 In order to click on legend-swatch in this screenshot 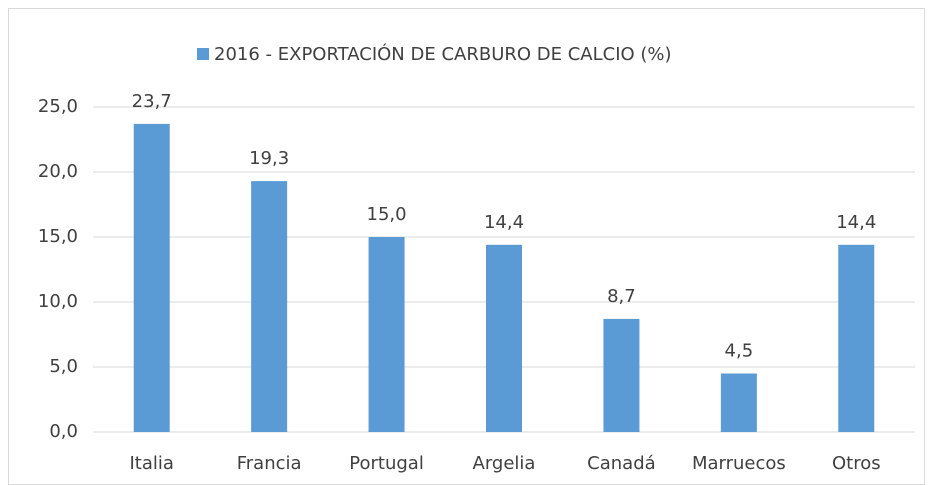, I will do `click(203, 54)`.